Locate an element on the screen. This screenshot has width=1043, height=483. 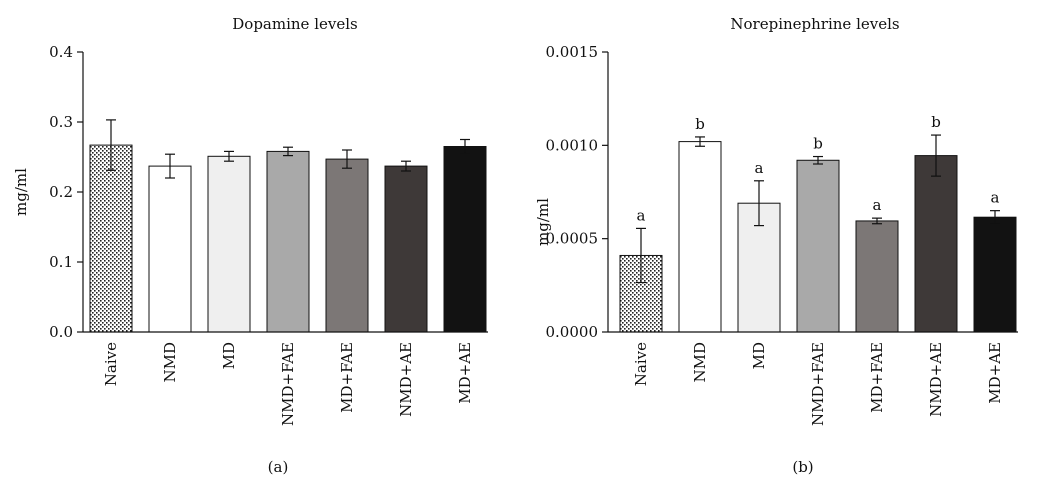
y-tick-label: 0.4 is located at coordinates (61, 52).